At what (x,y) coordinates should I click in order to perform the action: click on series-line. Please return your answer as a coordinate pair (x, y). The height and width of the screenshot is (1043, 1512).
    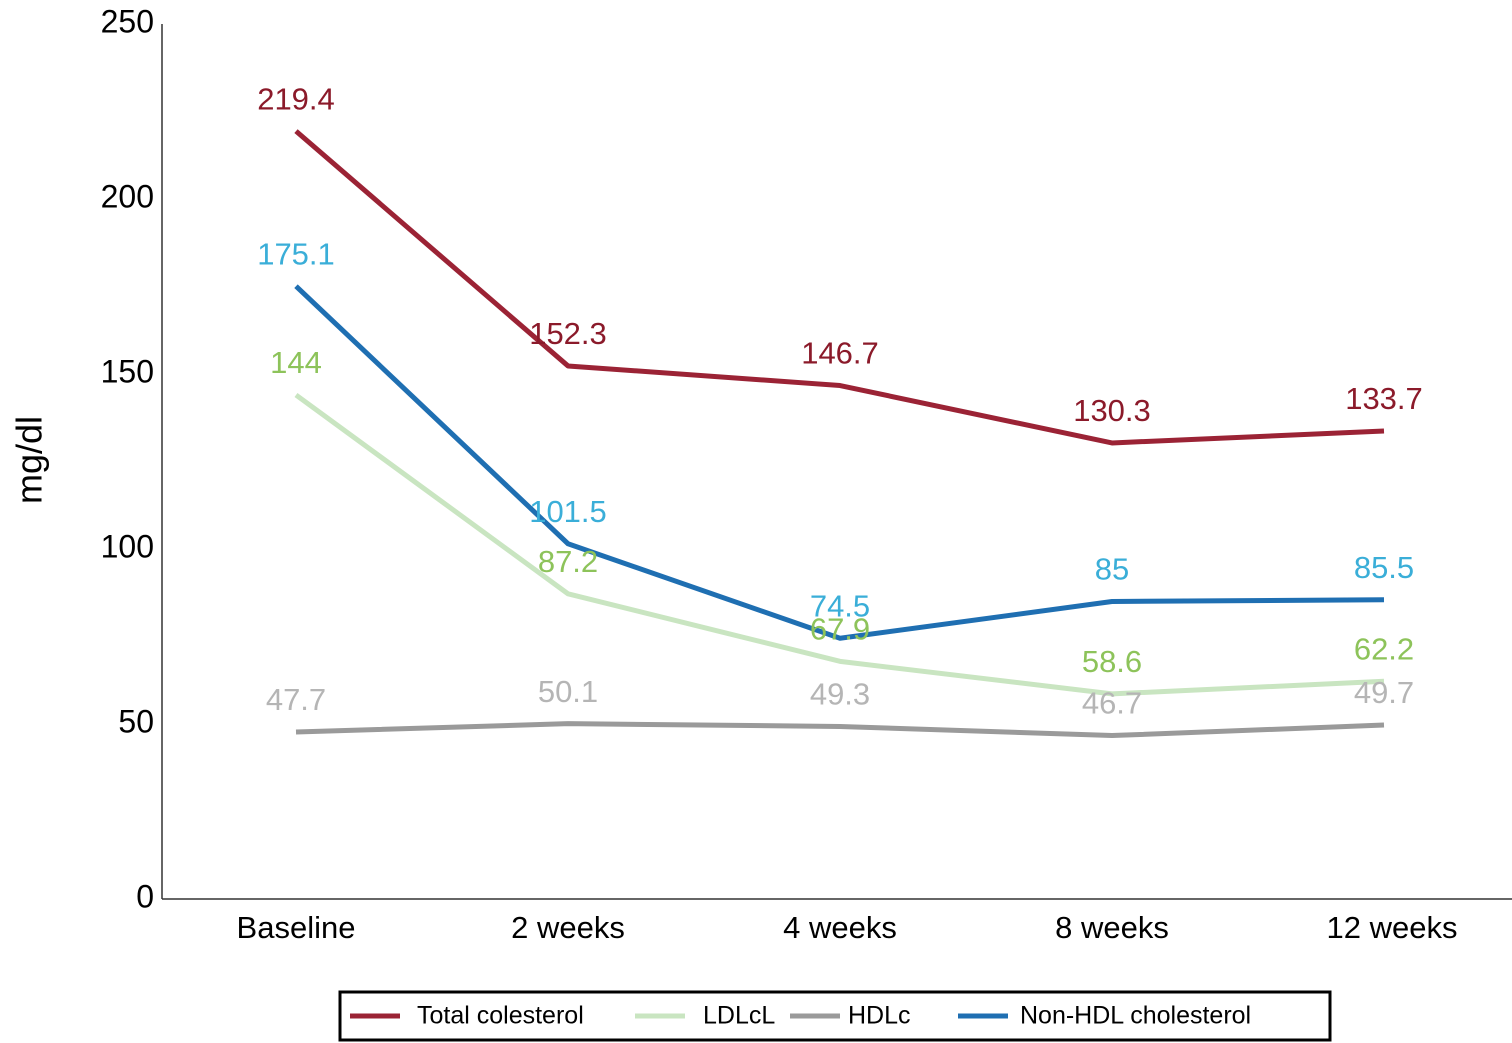
    Looking at the image, I should click on (840, 730).